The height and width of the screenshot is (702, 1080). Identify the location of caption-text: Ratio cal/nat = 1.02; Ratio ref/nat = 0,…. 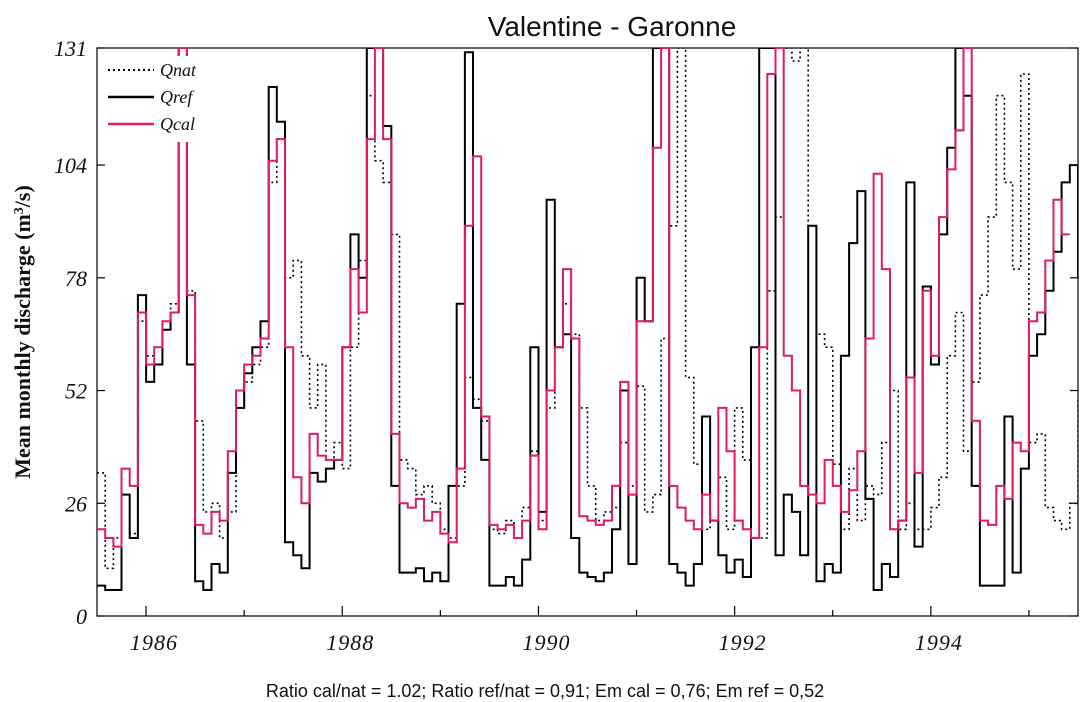
(545, 691).